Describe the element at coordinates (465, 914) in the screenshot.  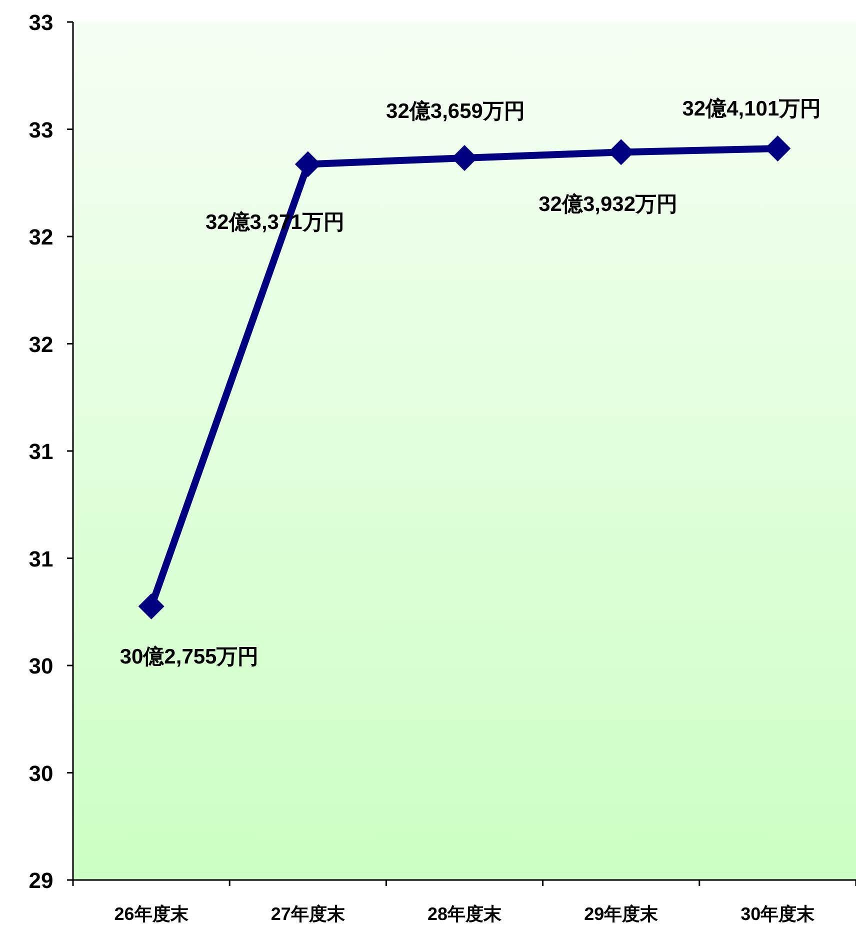
I see `x-tick-label: 28年度末` at that location.